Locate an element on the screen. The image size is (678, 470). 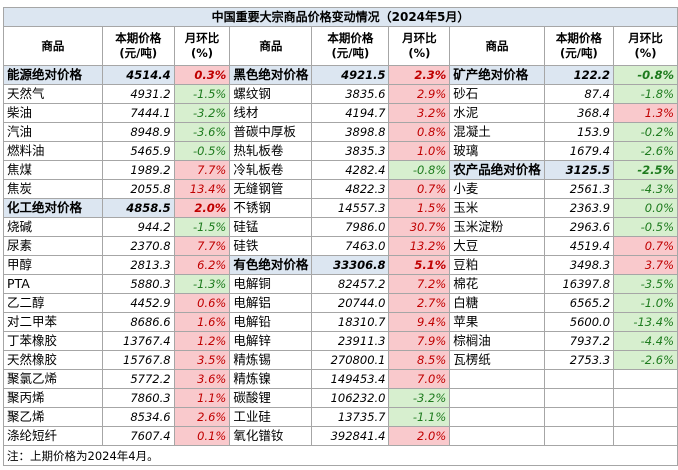
commodity-price: 368.4 is located at coordinates (579, 113).